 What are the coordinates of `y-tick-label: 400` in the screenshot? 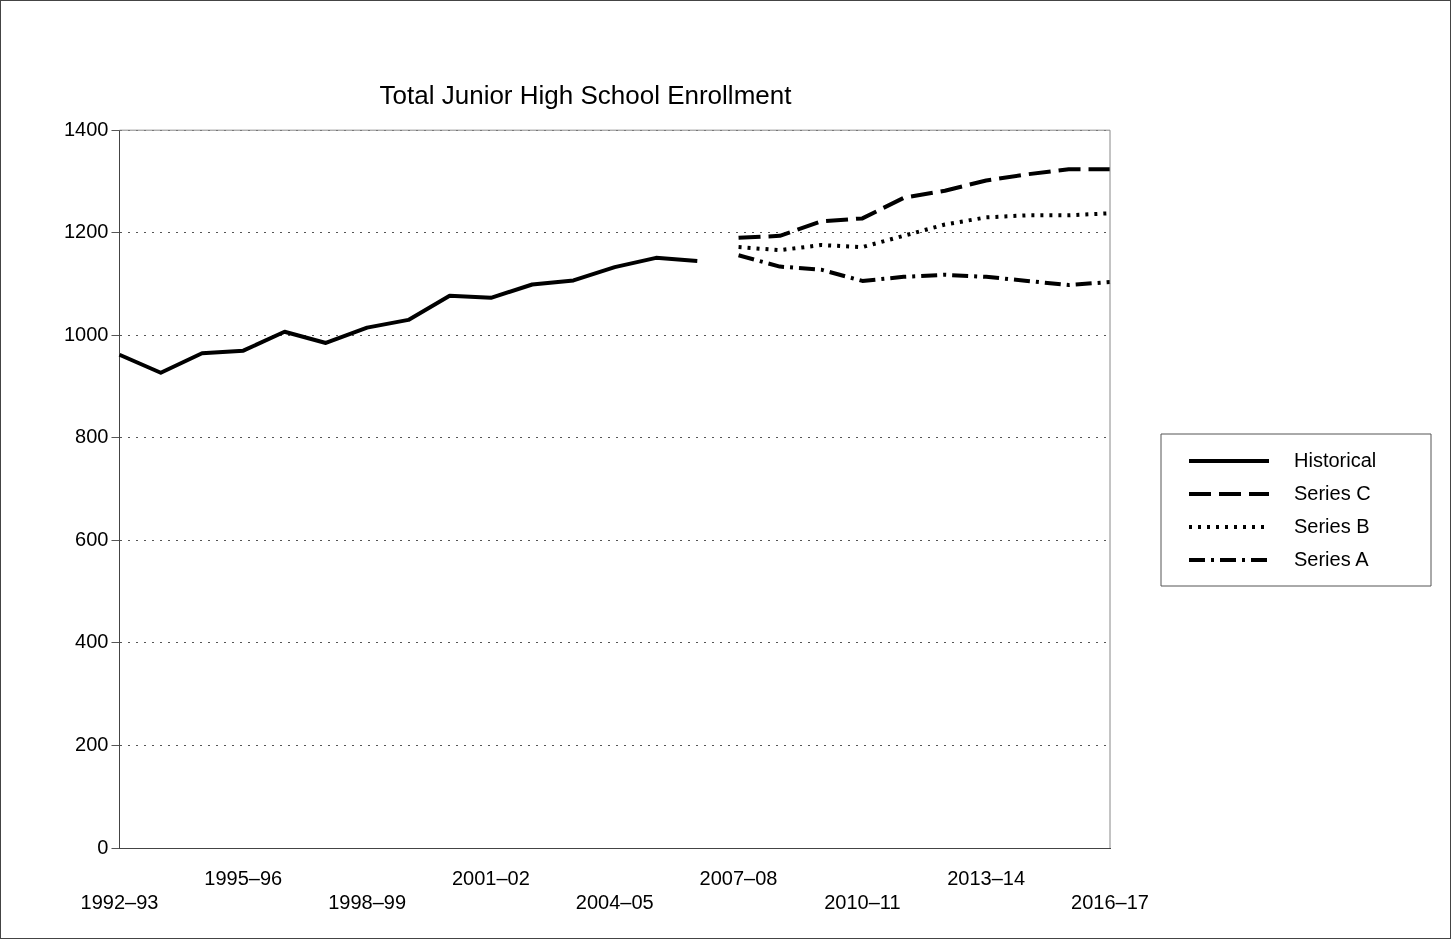 It's located at (92, 641).